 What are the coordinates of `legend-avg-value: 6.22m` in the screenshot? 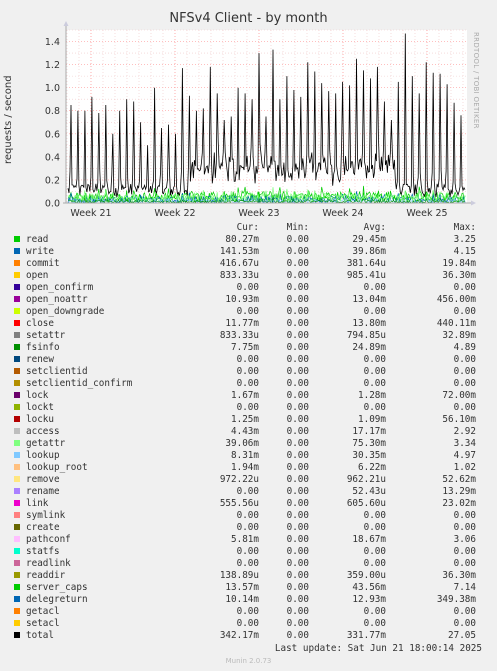 It's located at (372, 467).